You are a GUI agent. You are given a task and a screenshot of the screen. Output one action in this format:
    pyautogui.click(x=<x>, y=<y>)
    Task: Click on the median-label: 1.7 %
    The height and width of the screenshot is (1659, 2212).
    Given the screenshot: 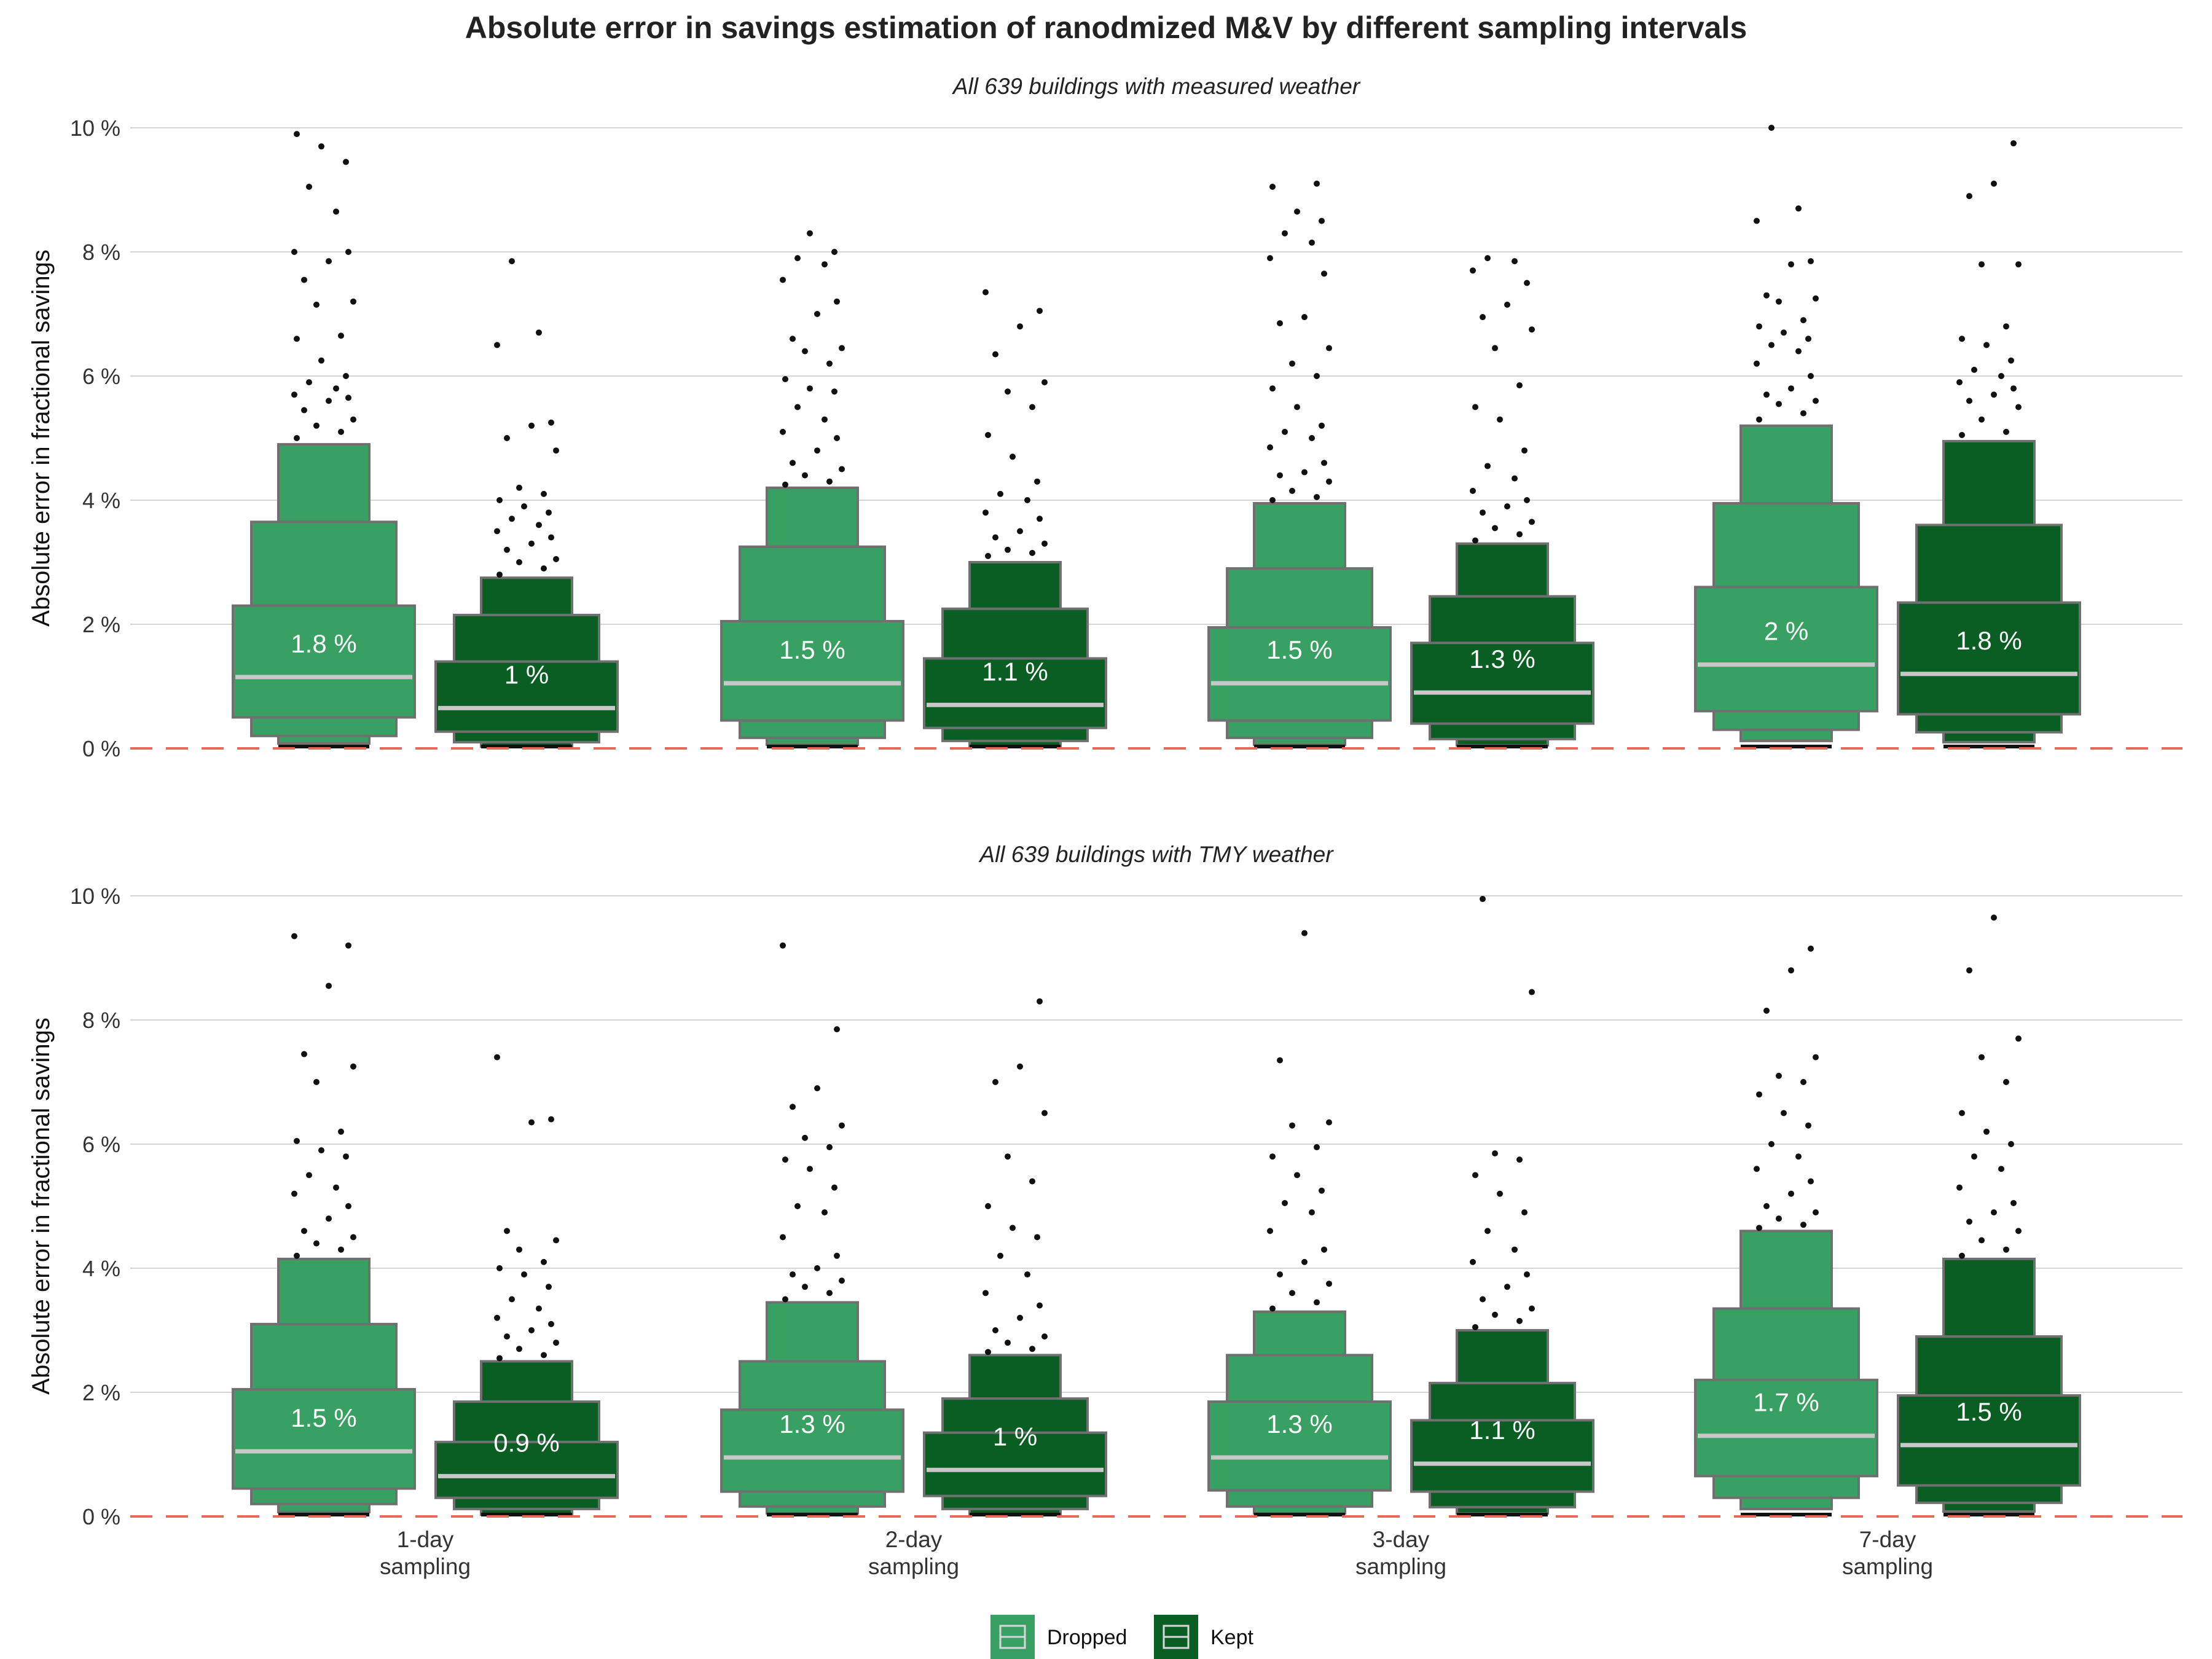 What is the action you would take?
    pyautogui.click(x=1786, y=1402)
    